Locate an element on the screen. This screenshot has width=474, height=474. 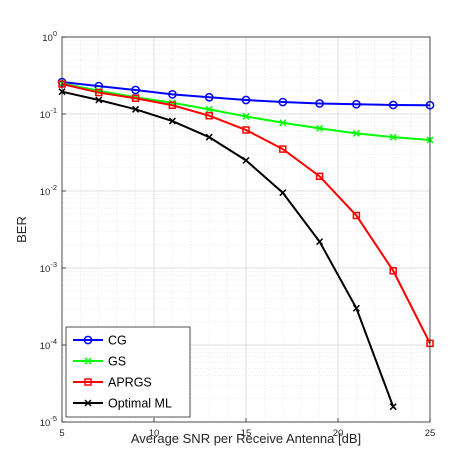
legend-marker-optimal-ml is located at coordinates (88, 403).